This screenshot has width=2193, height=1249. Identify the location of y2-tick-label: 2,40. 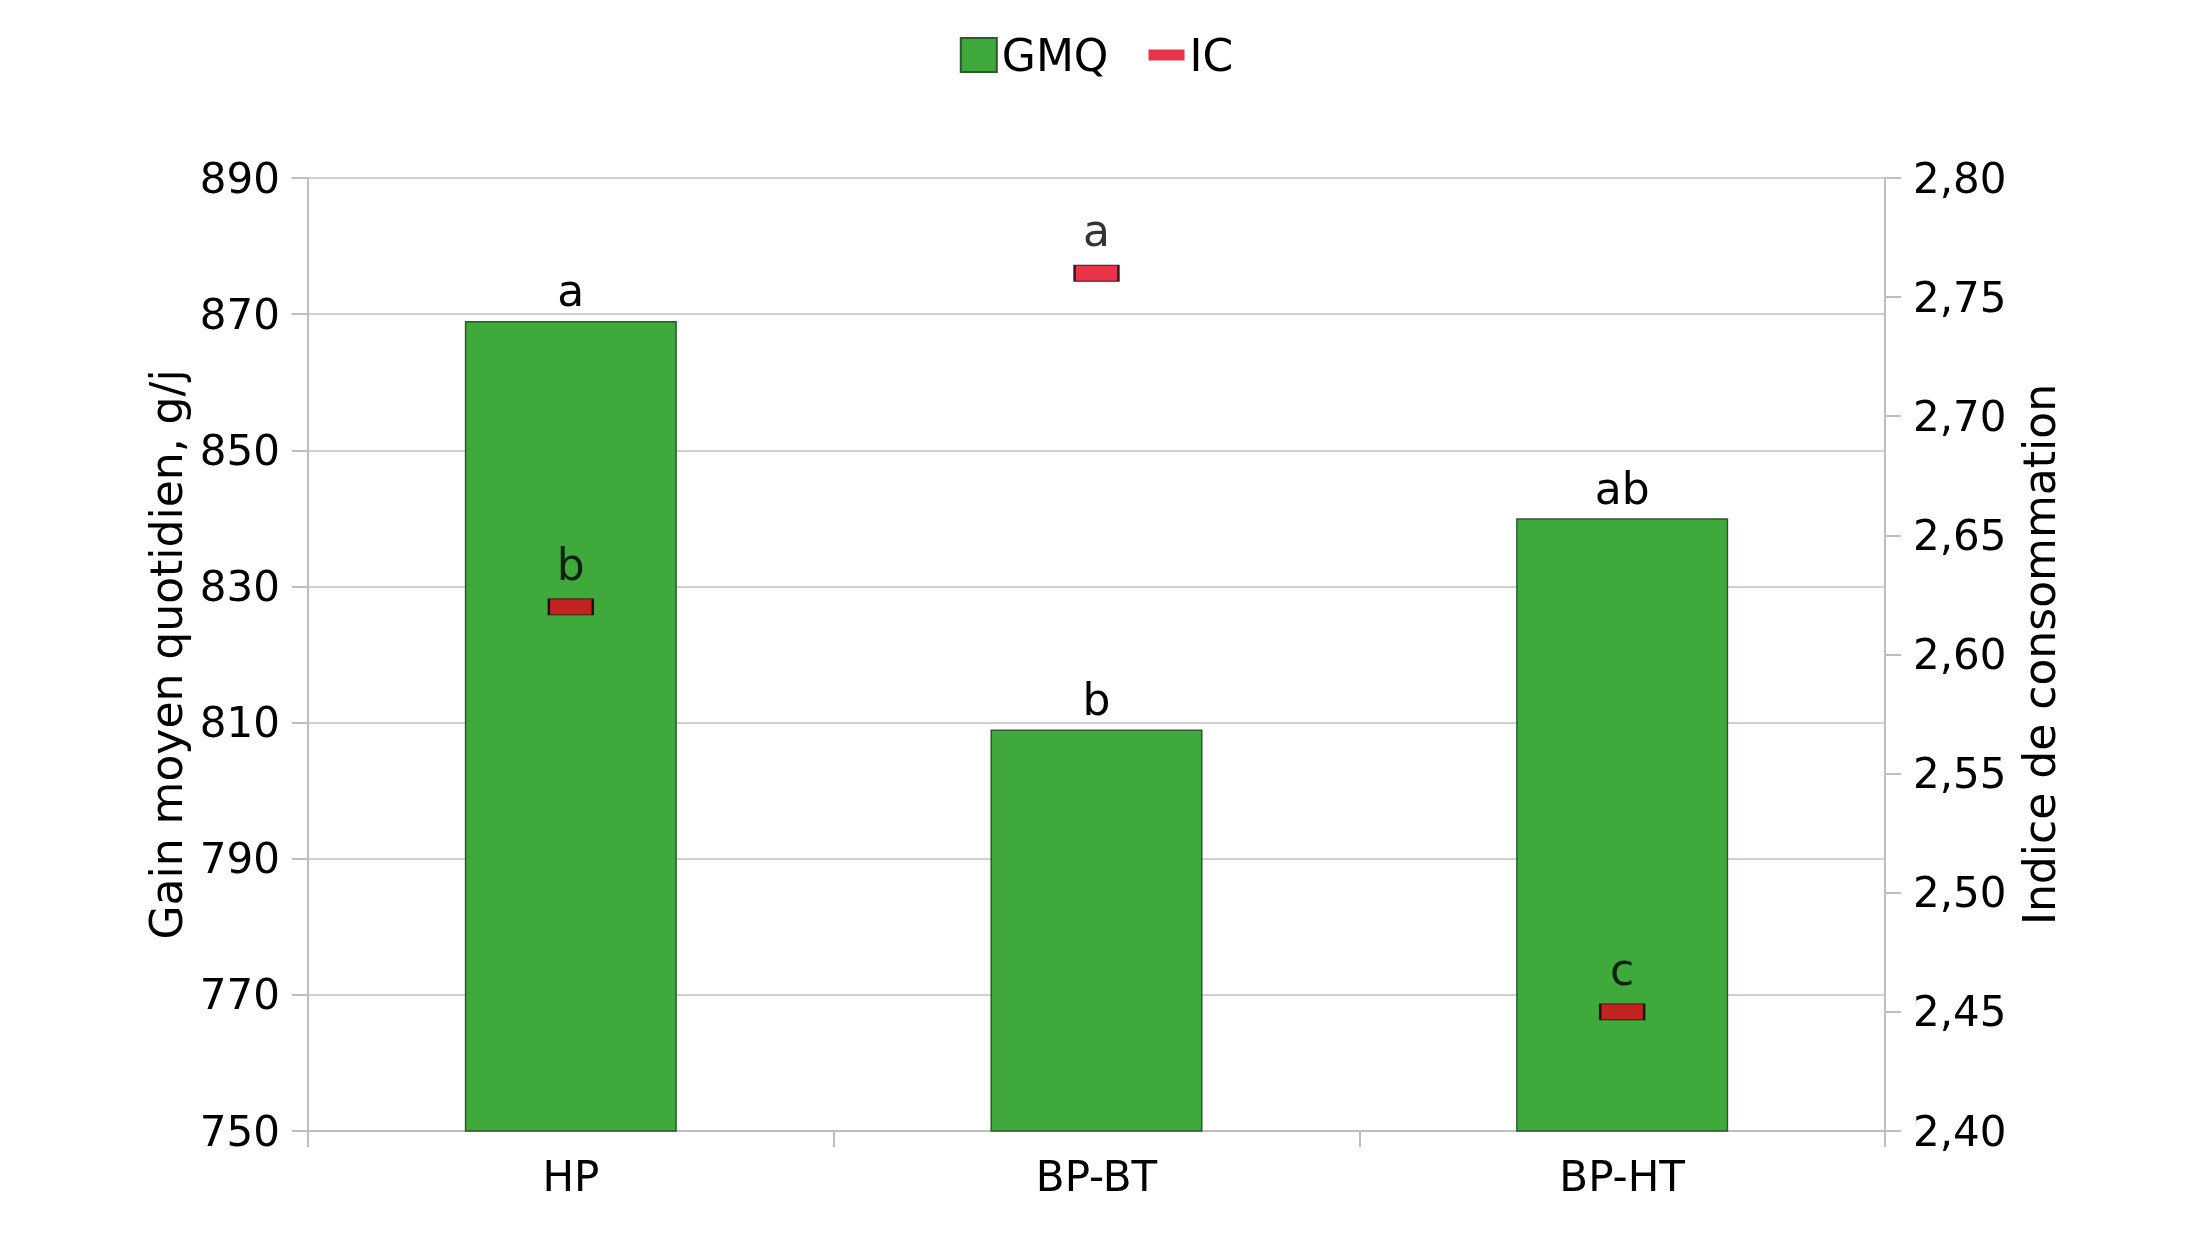
(1960, 1131).